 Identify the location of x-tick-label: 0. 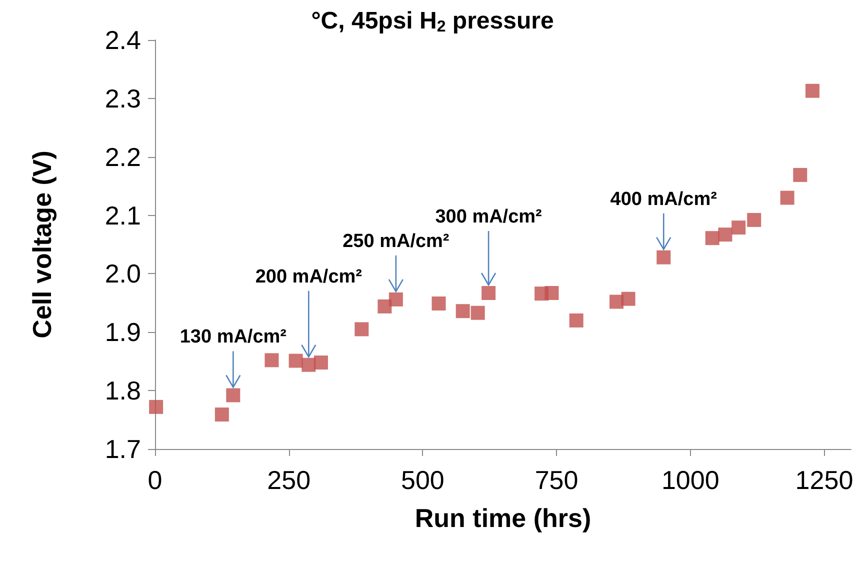
(155, 480).